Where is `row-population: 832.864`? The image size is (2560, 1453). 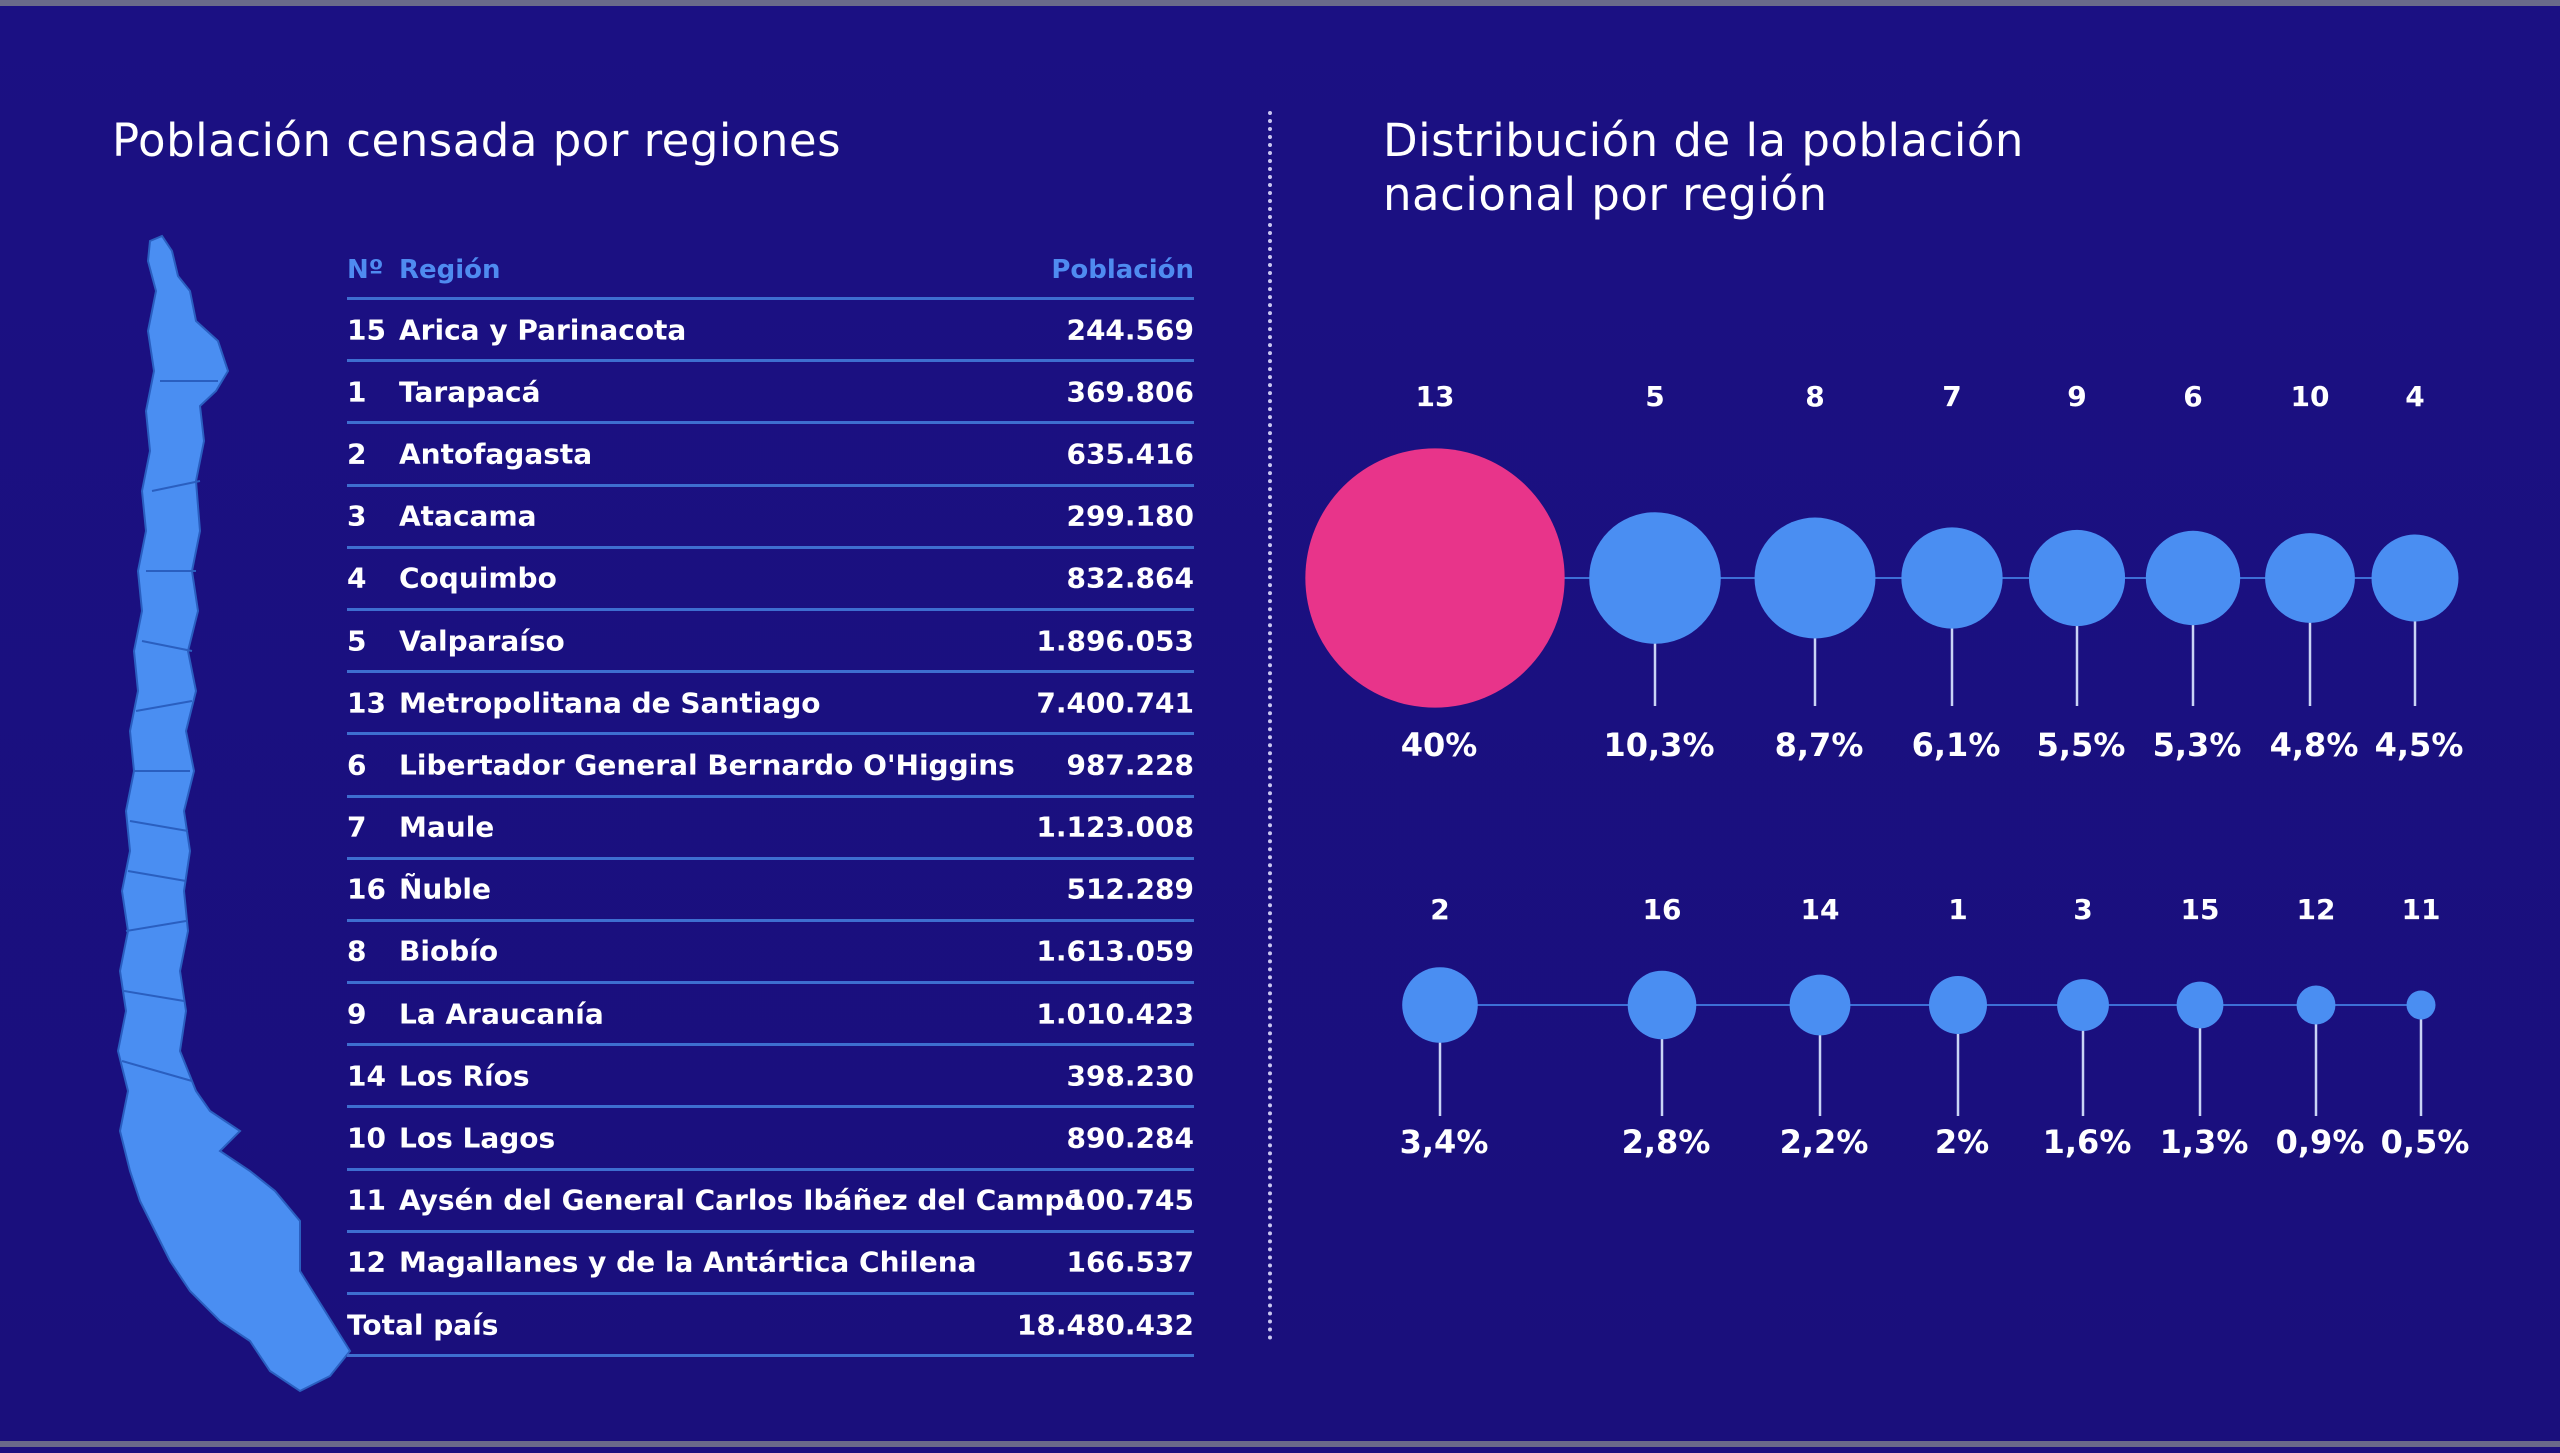 row-population: 832.864 is located at coordinates (1130, 578).